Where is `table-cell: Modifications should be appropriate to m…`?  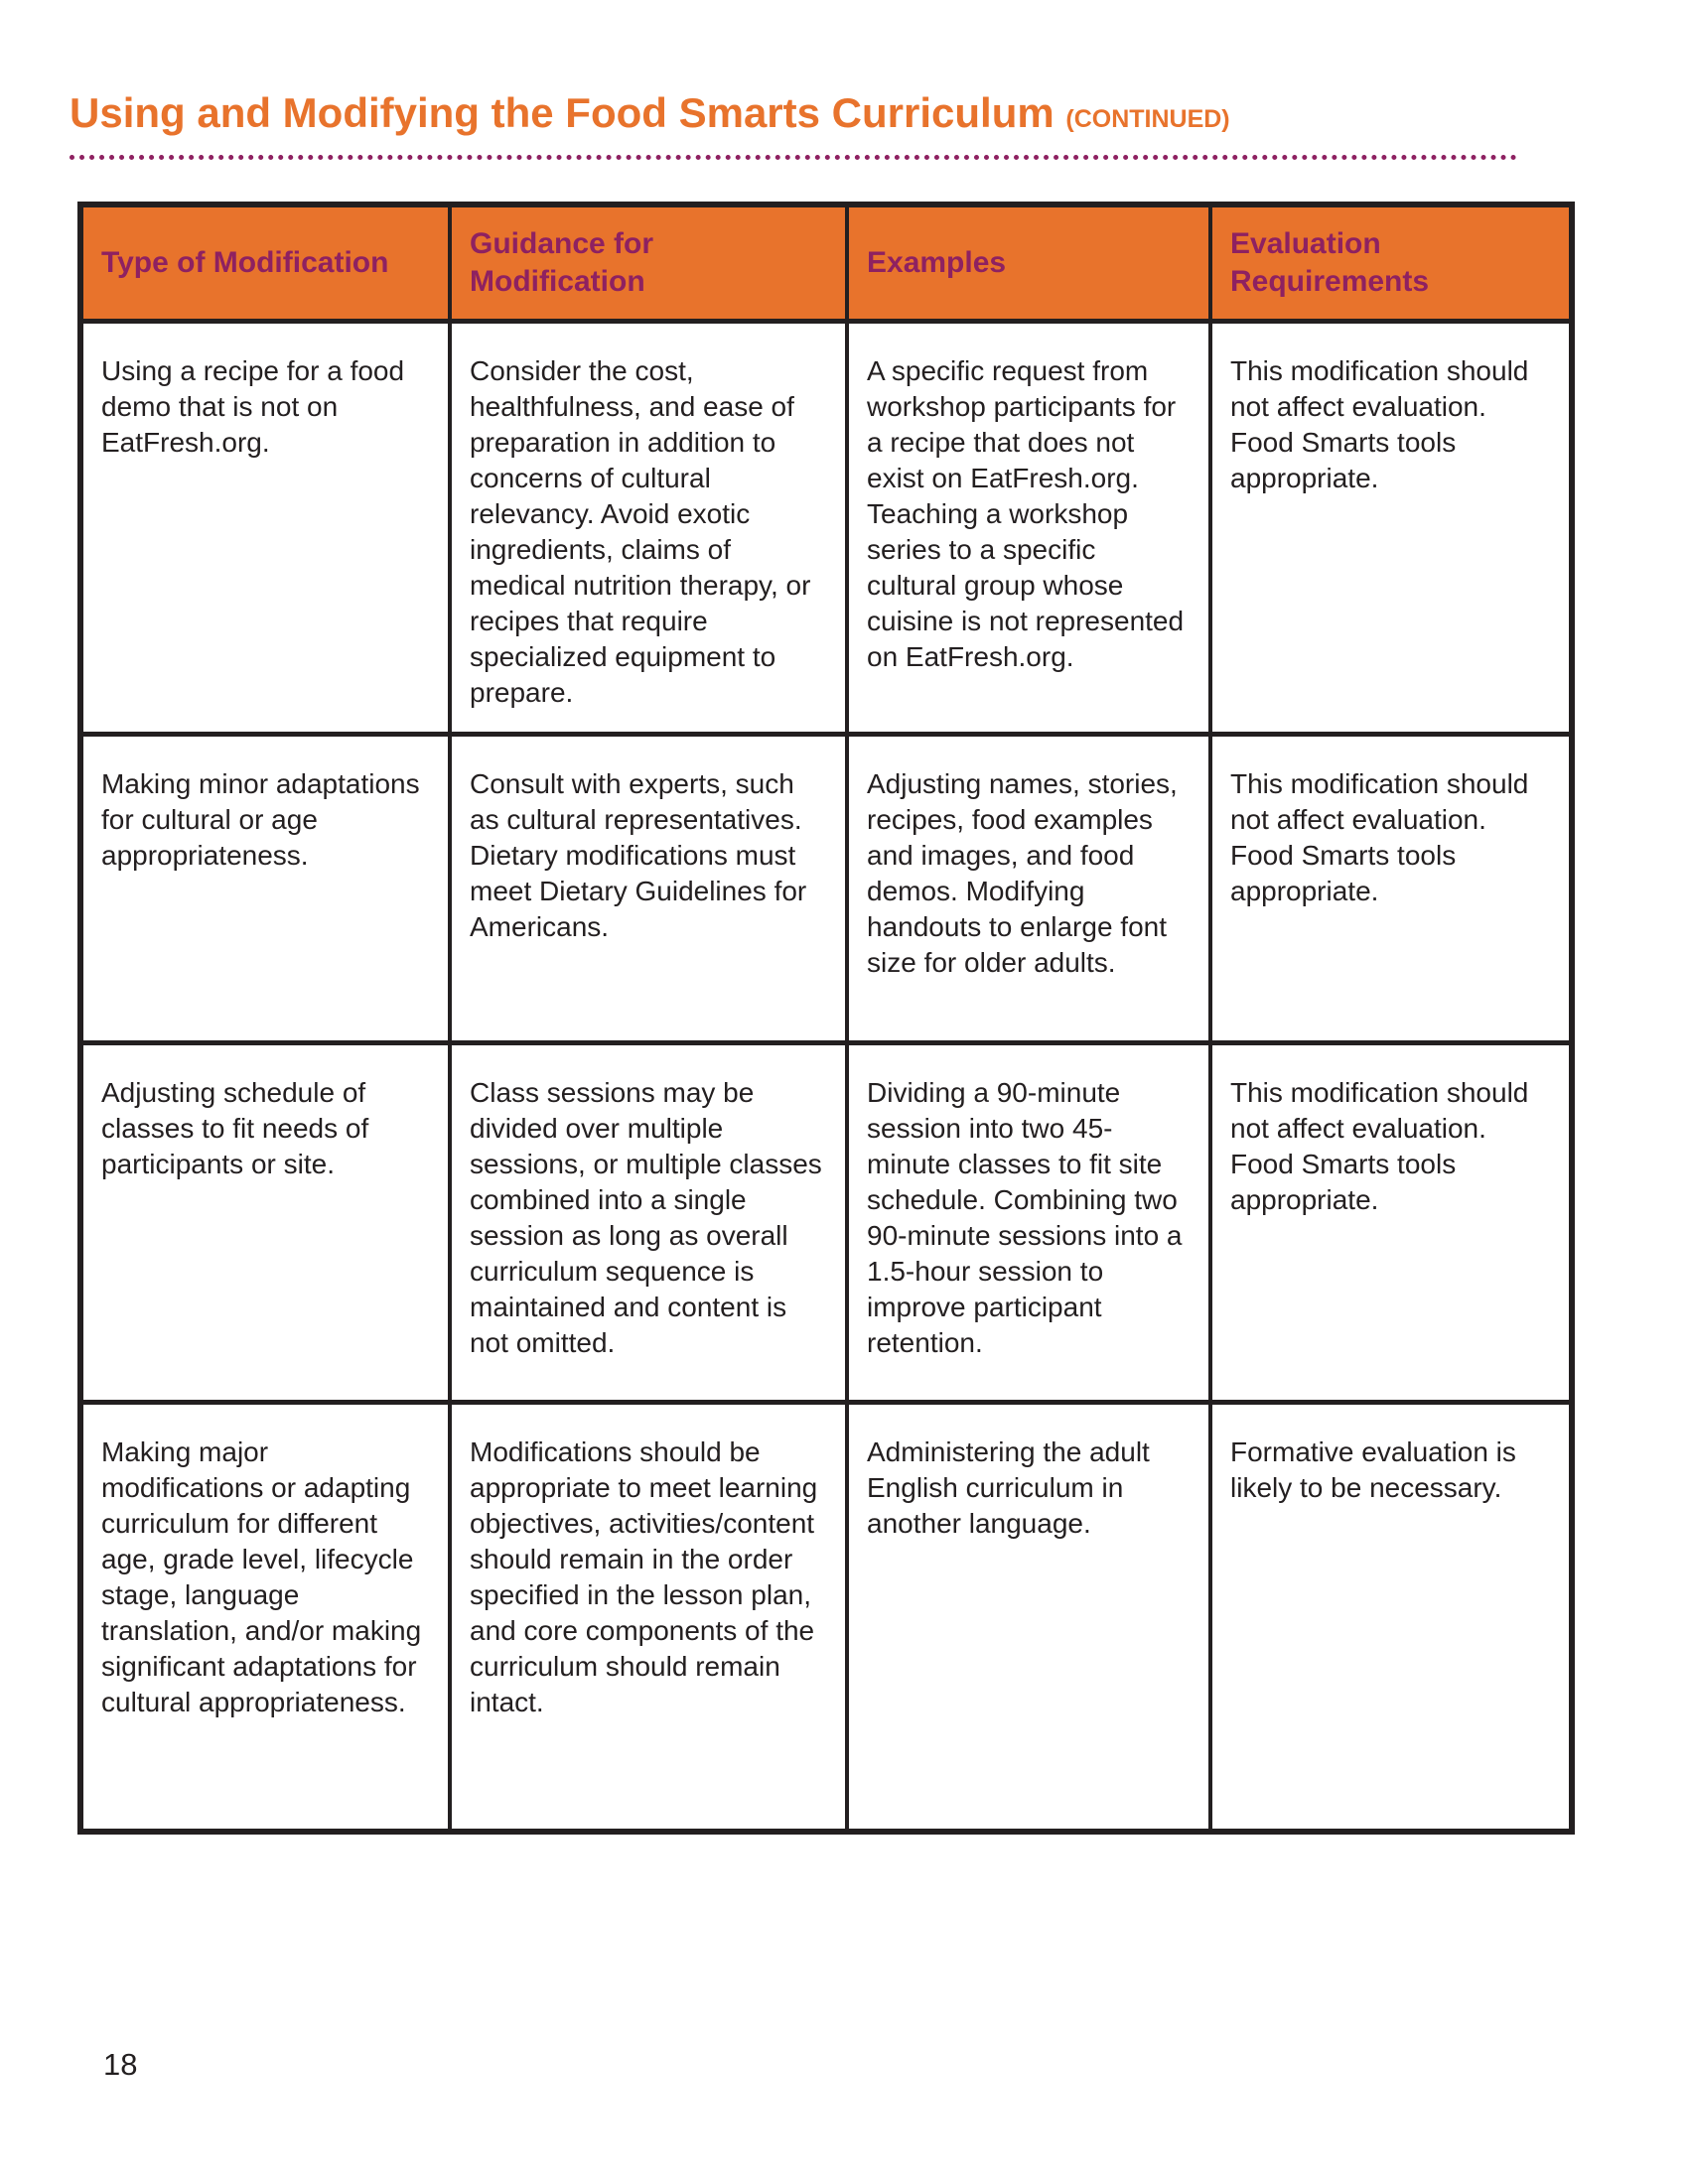 table-cell: Modifications should be appropriate to m… is located at coordinates (648, 1617).